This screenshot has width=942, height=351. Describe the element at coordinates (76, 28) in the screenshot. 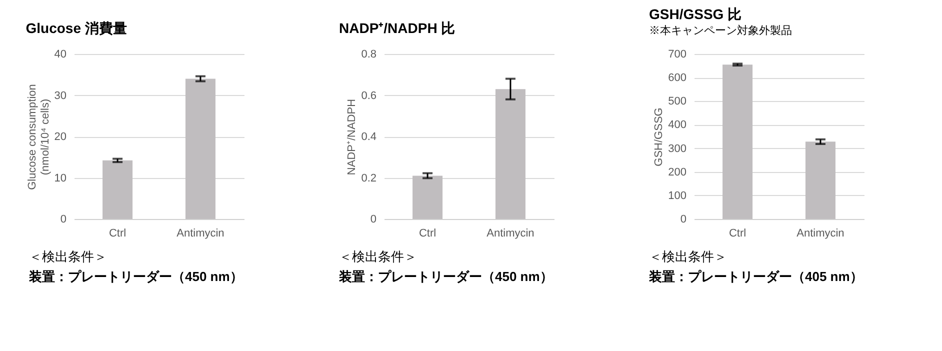

I see `chart-title: Glucose 消費量` at that location.